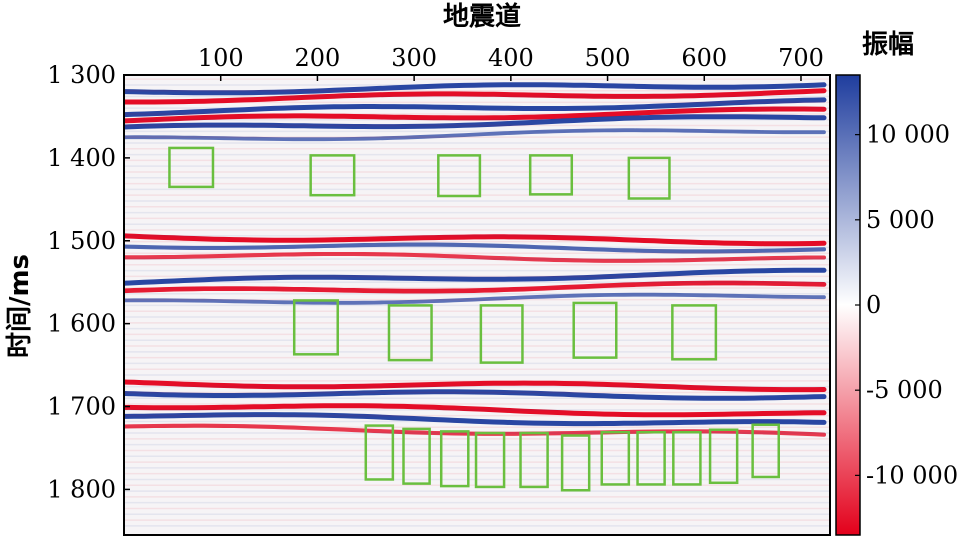 The image size is (958, 539). I want to click on y-tick-label: 1 800, so click(81, 489).